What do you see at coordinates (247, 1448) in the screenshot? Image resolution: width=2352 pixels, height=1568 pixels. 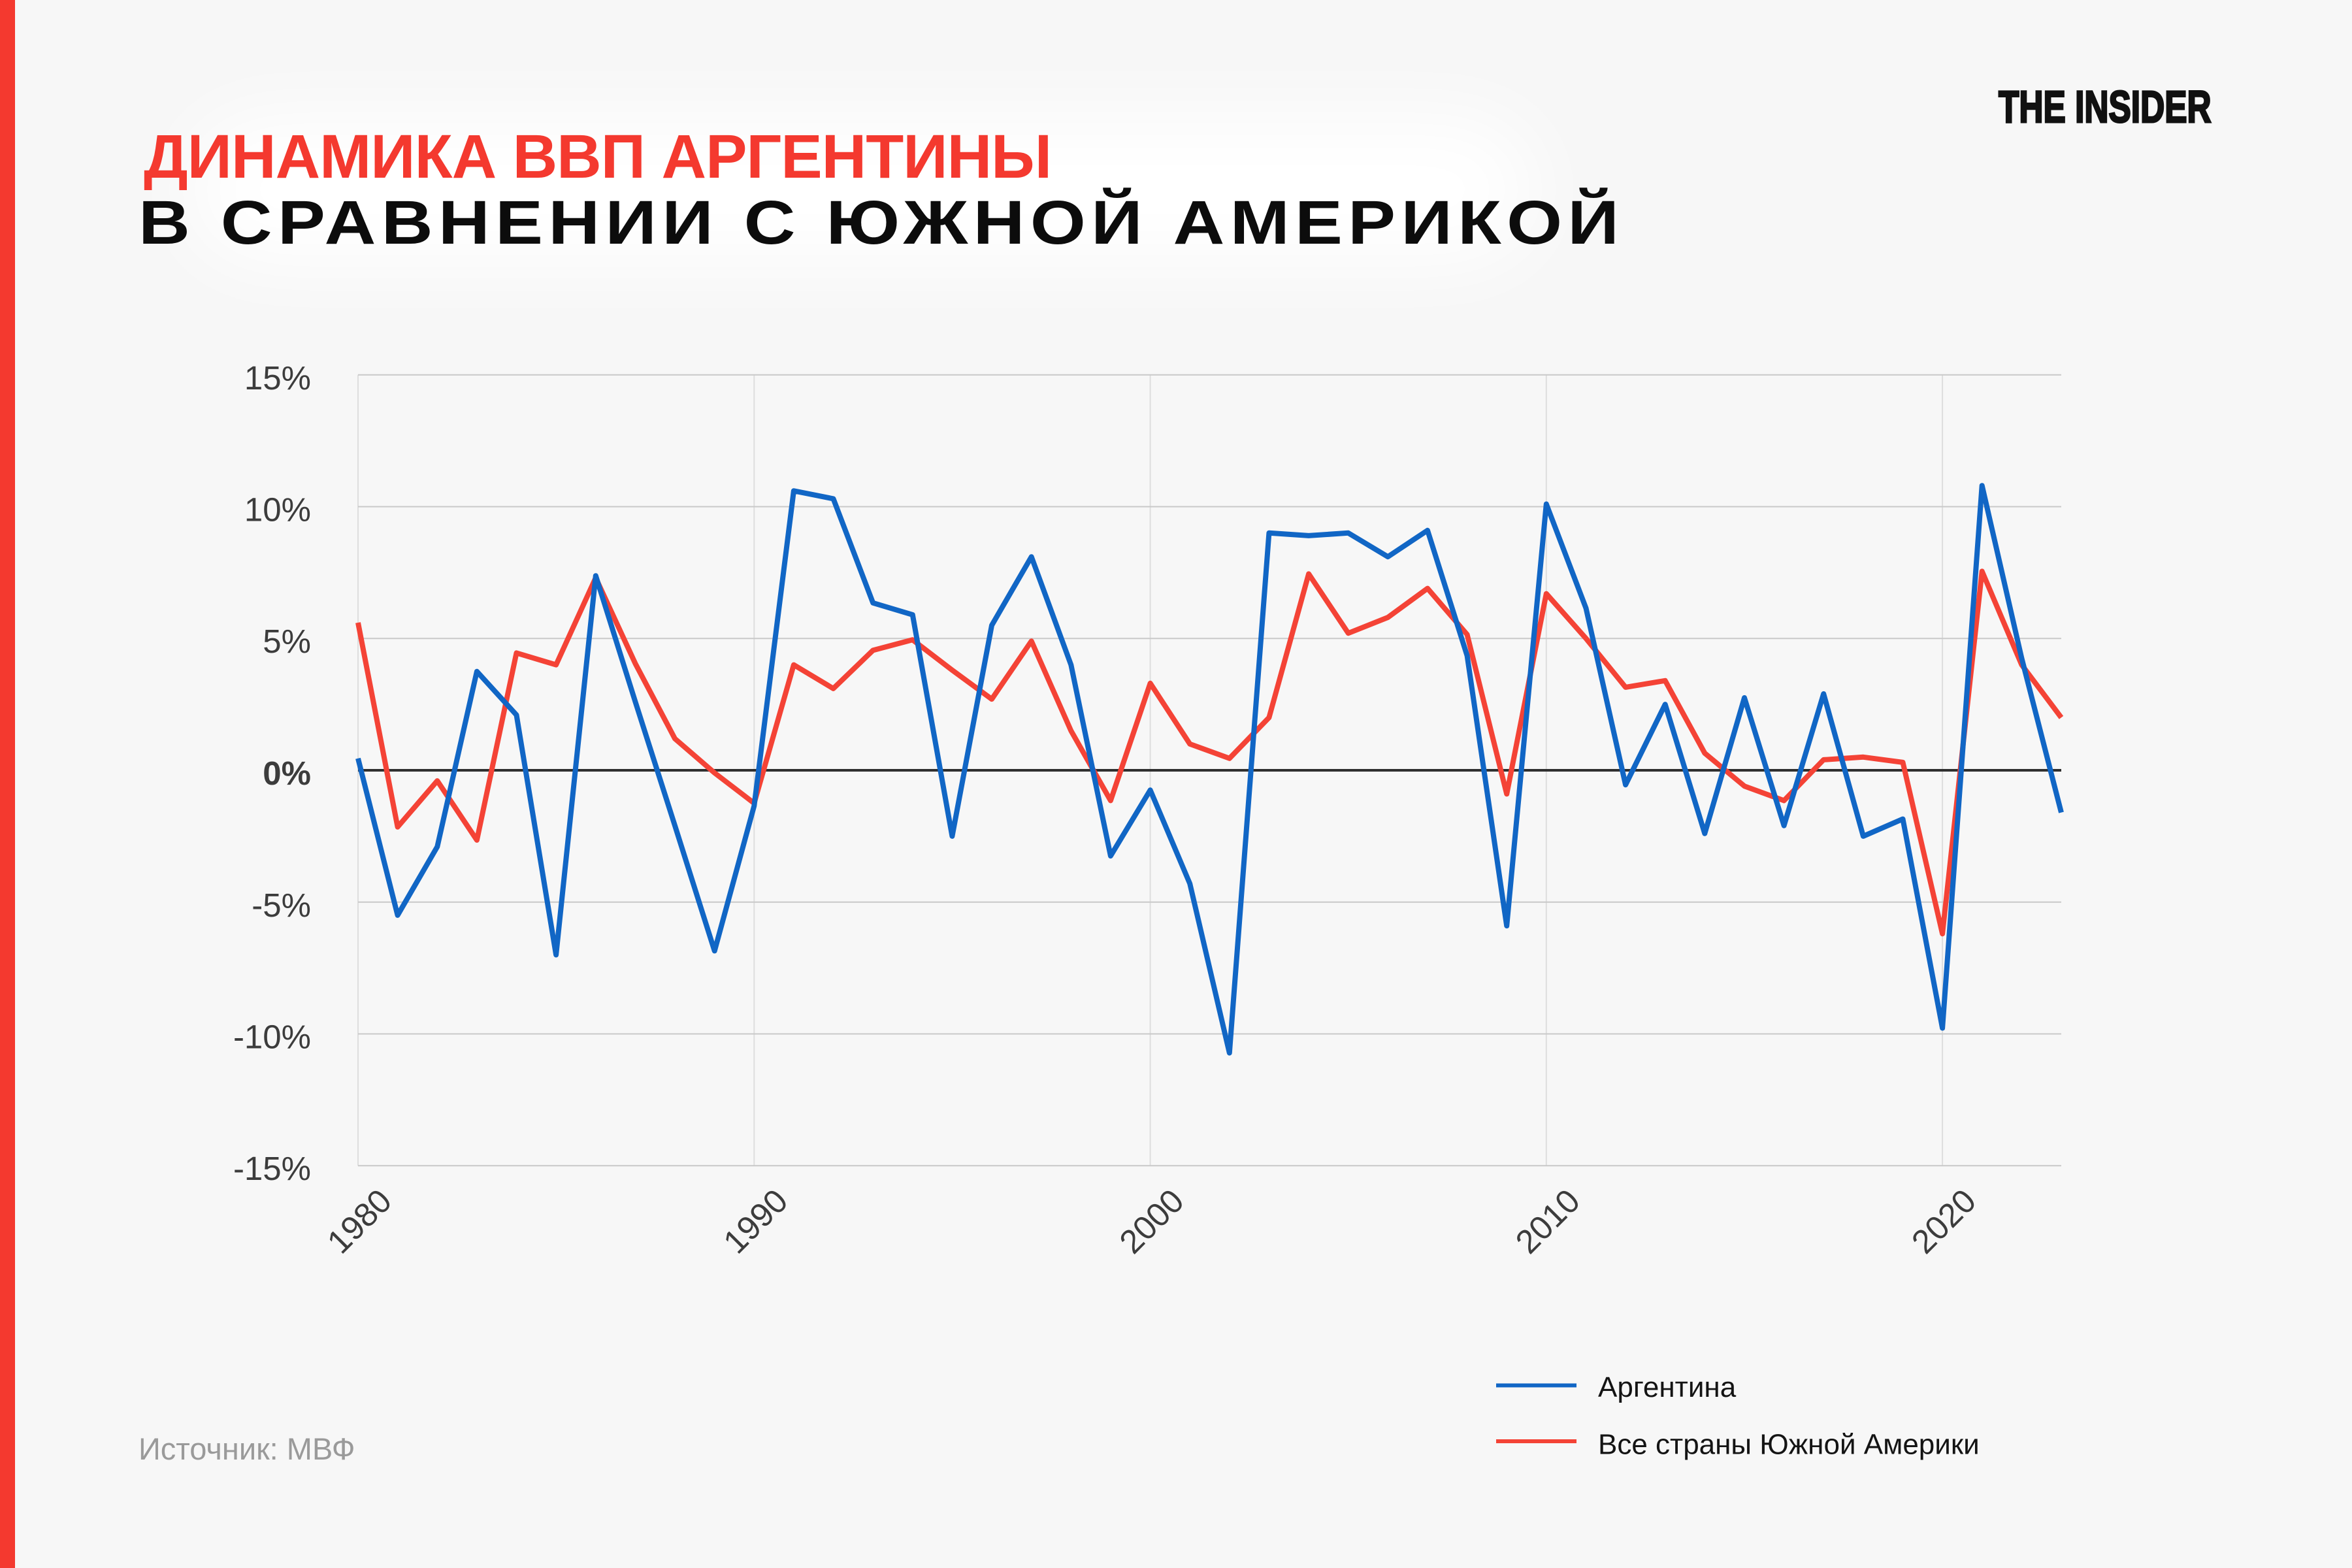 I see `svg-text: Источник: МВФ` at bounding box center [247, 1448].